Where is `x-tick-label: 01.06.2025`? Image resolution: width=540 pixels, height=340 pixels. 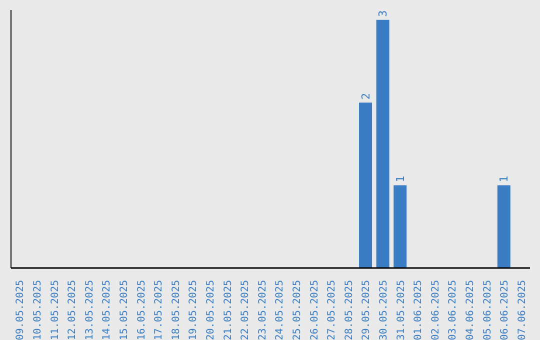
x-tick-label: 01.06.2025 is located at coordinates (418, 310).